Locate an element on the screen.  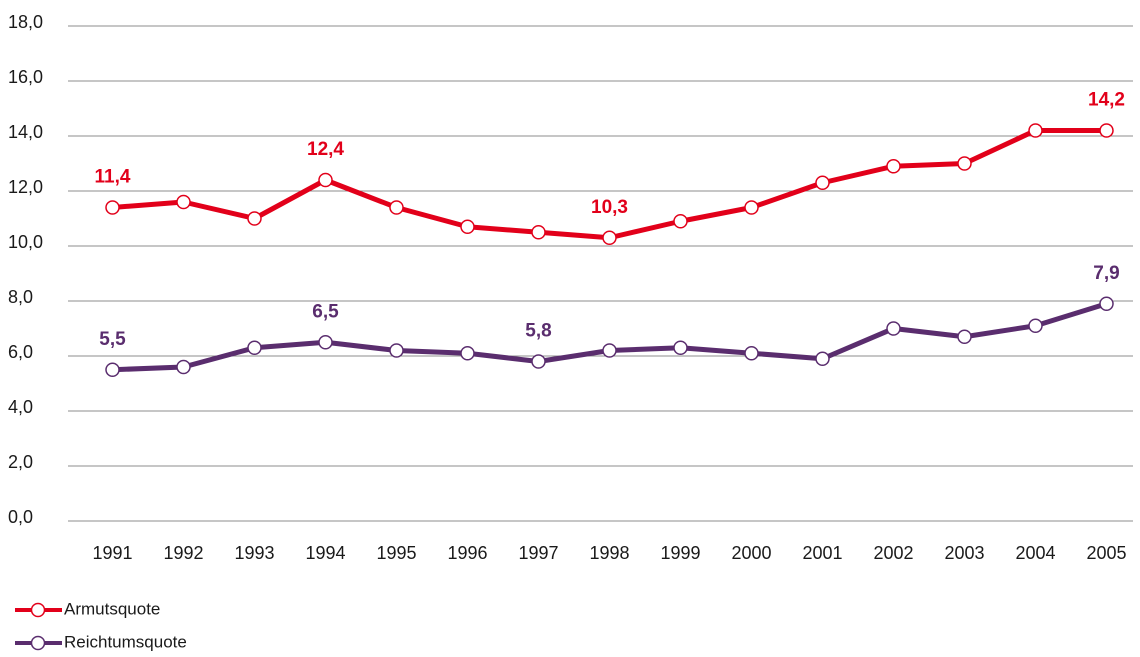
data-label: 12,4 is located at coordinates (325, 149).